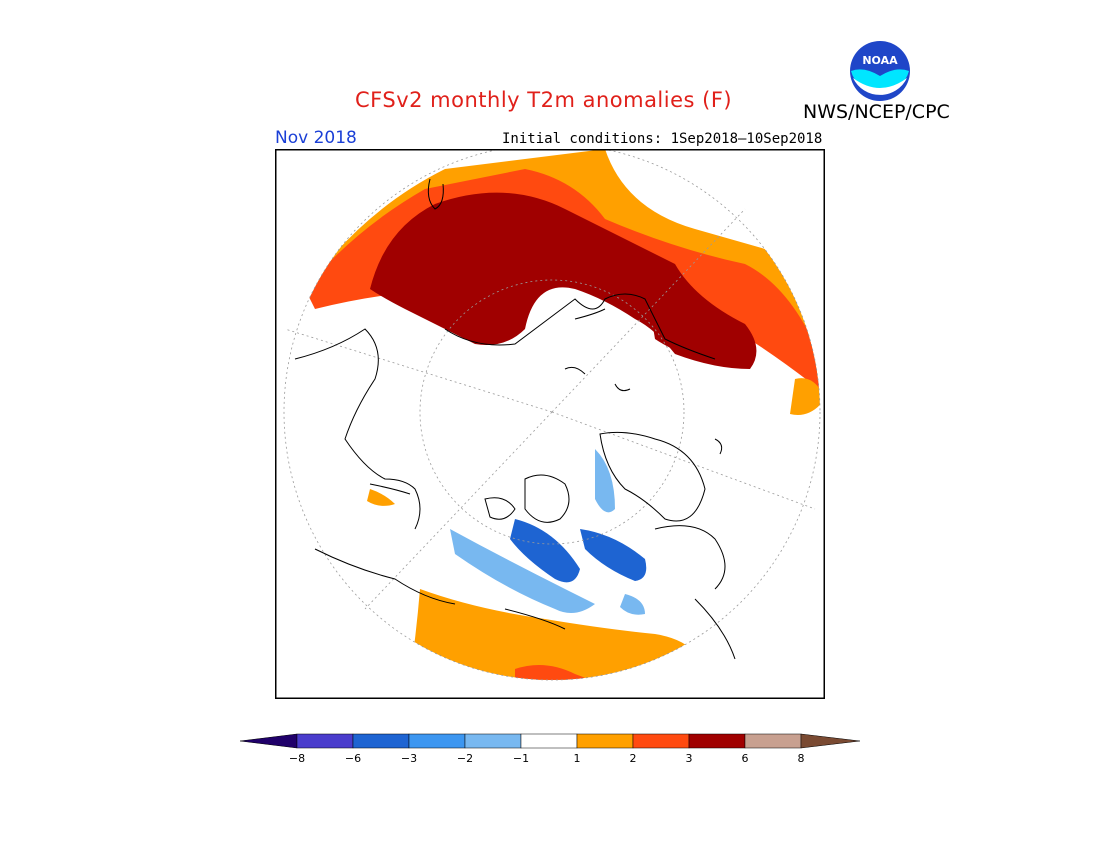 The image size is (1100, 850). Describe the element at coordinates (613, 555) in the screenshot. I see `anomaly-region-greenland-cool3` at that location.